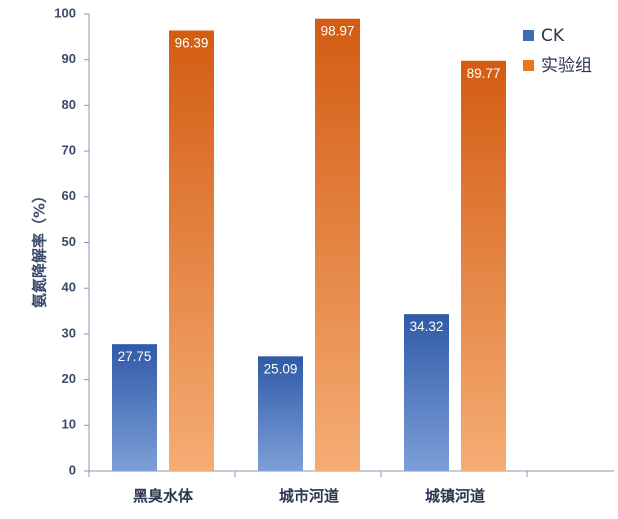 This screenshot has width=618, height=519. I want to click on y-tick-label: 70, so click(69, 150).